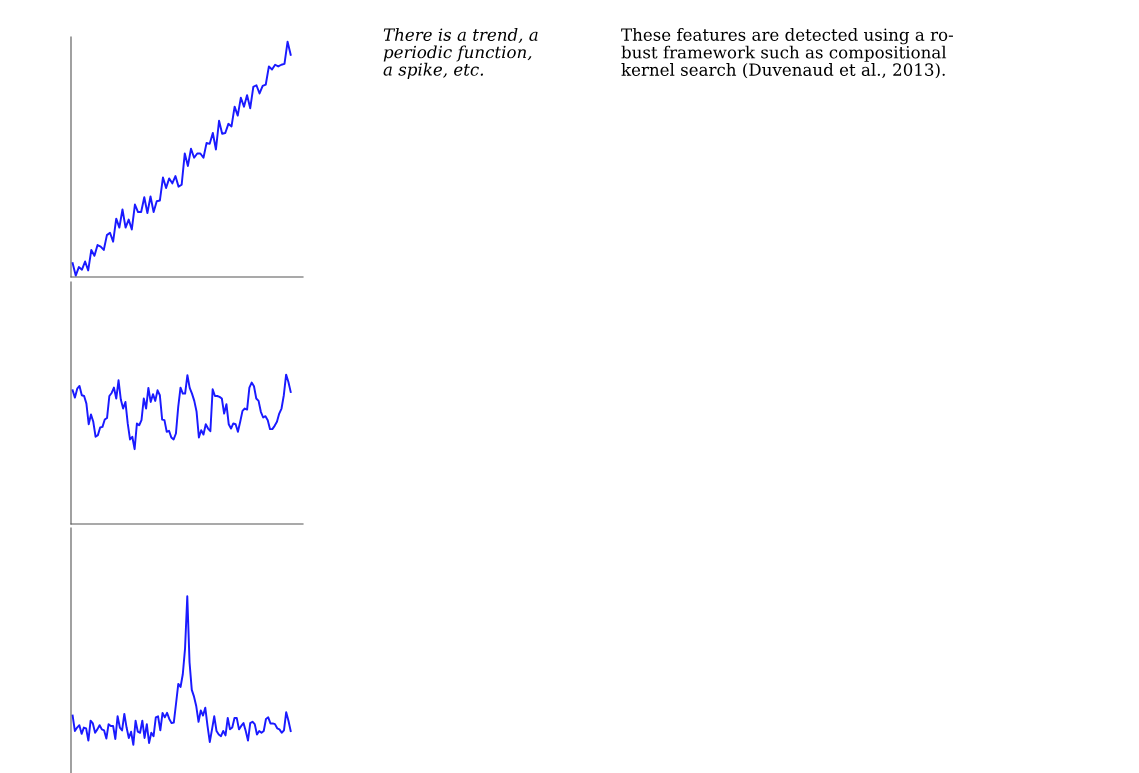 This screenshot has height=773, width=1139. Describe the element at coordinates (460, 53) in the screenshot. I see `text: There is a trend, a periodic function, a spike, etc.` at that location.